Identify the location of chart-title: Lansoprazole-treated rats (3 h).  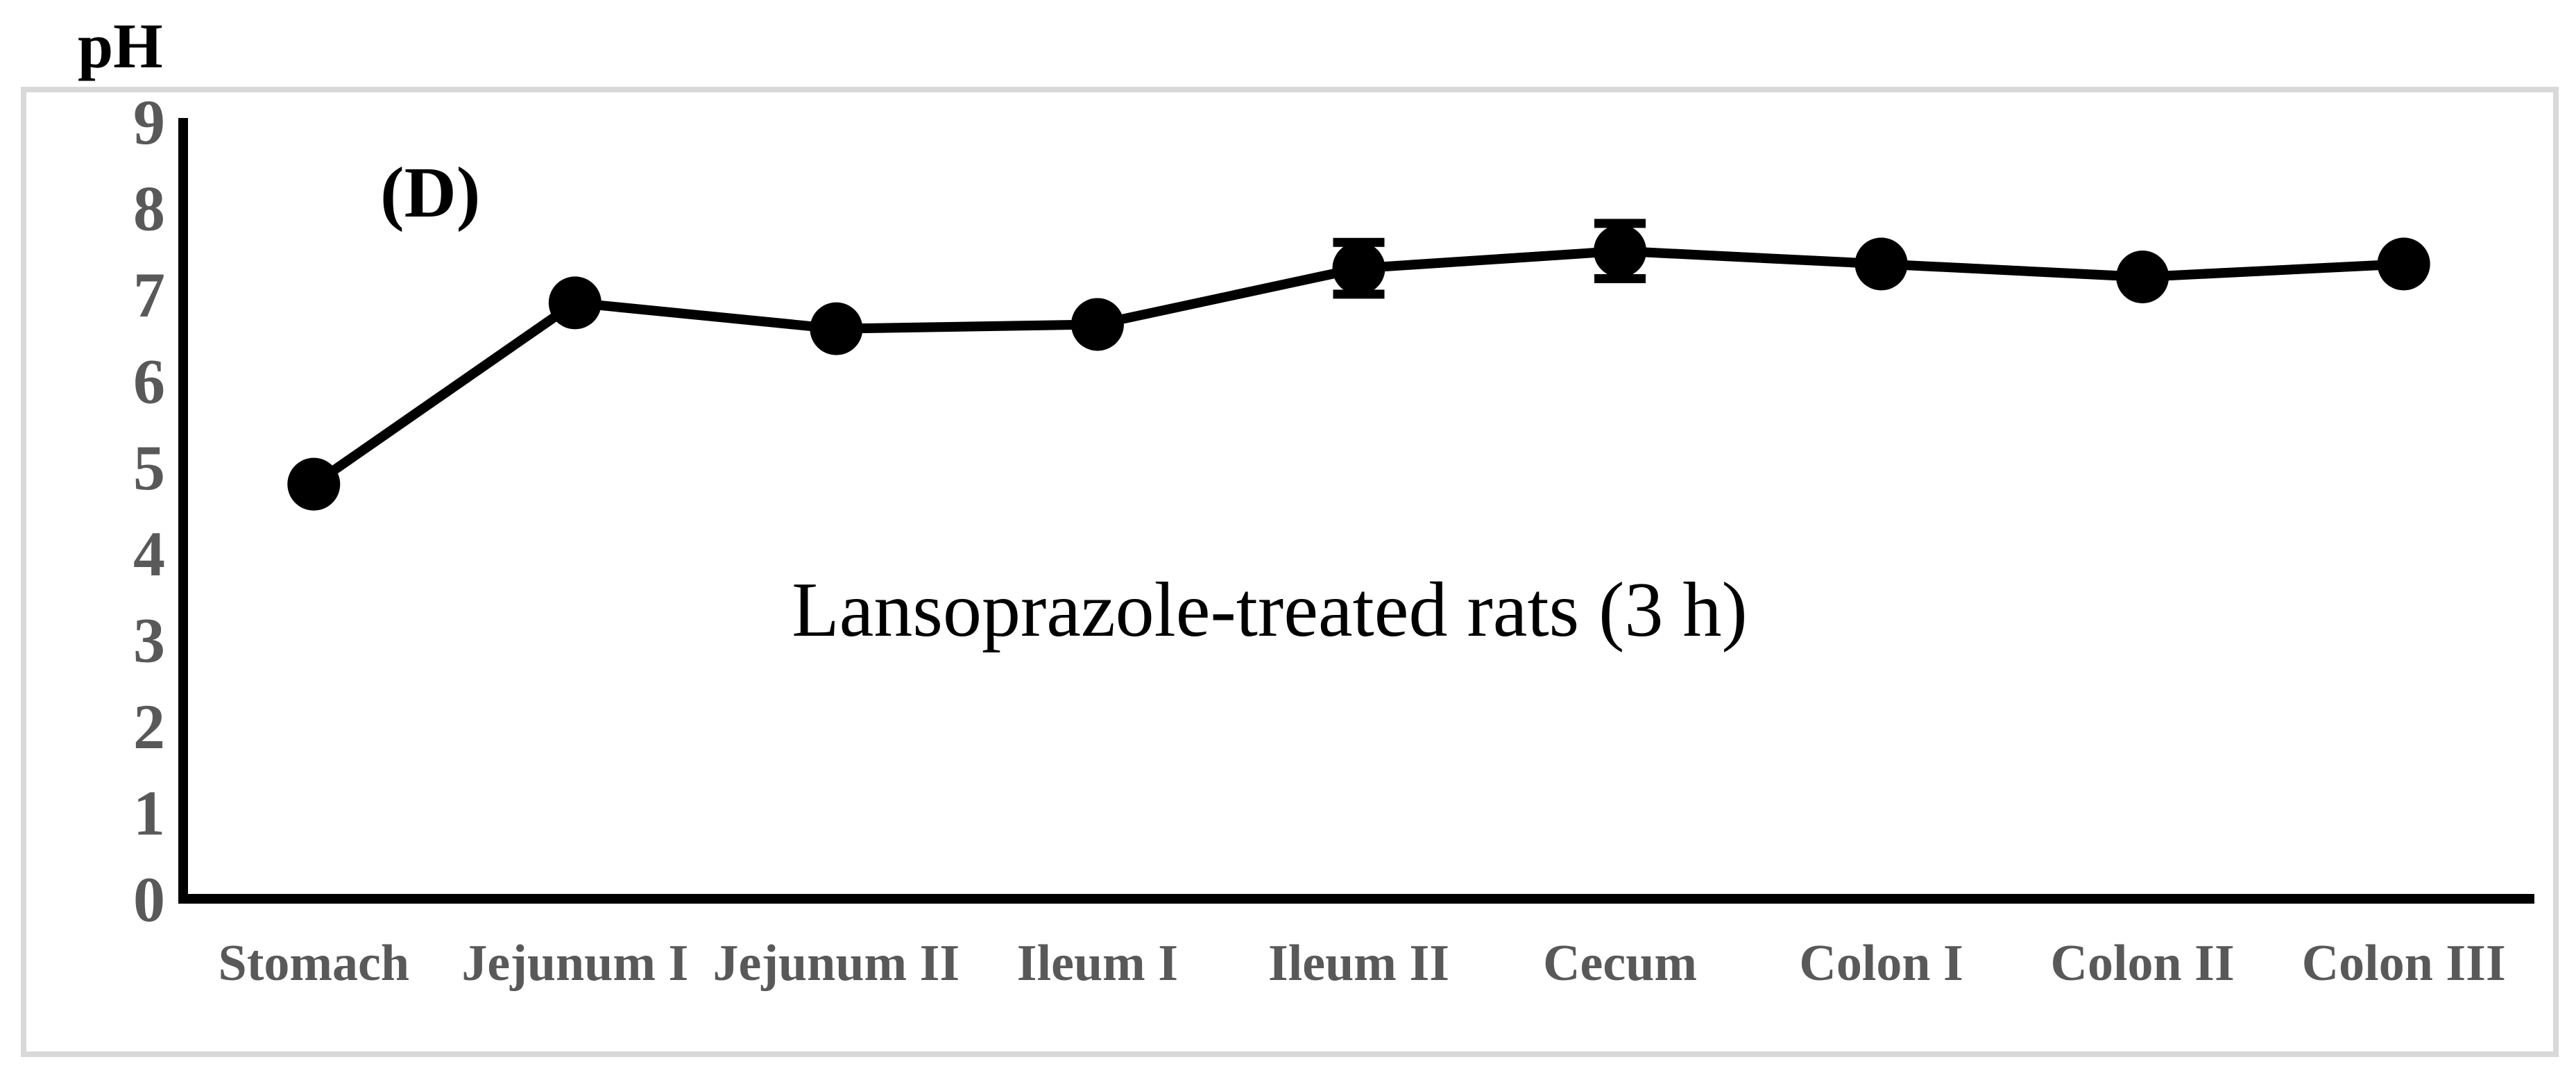
(1270, 610).